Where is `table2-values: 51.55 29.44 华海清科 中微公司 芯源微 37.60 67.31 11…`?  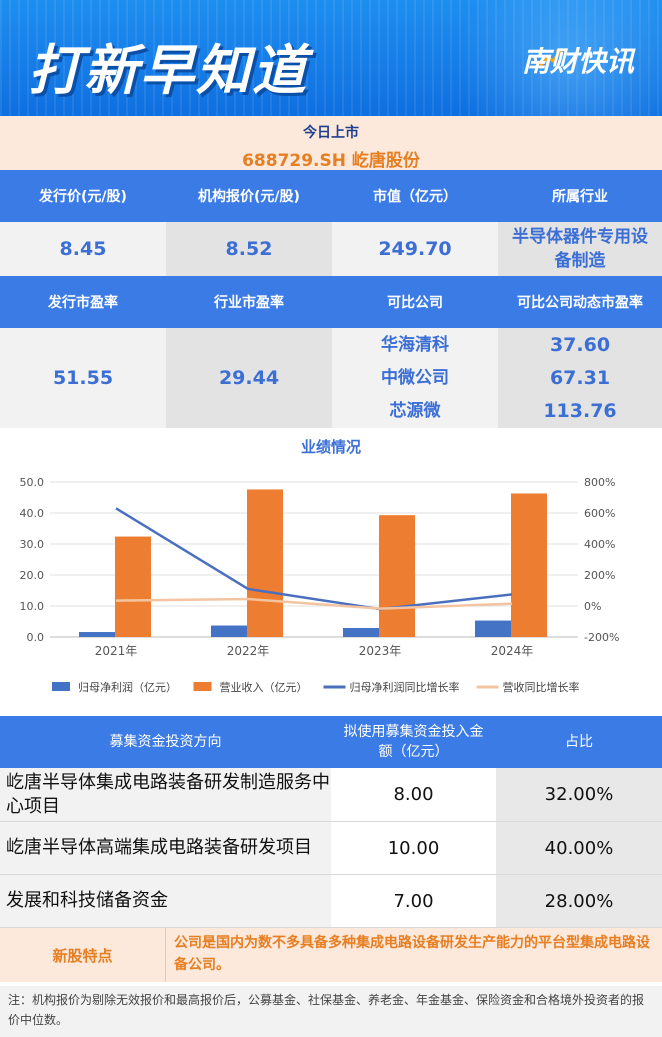 table2-values: 51.55 29.44 华海清科 中微公司 芯源微 37.60 67.31 11… is located at coordinates (331, 378).